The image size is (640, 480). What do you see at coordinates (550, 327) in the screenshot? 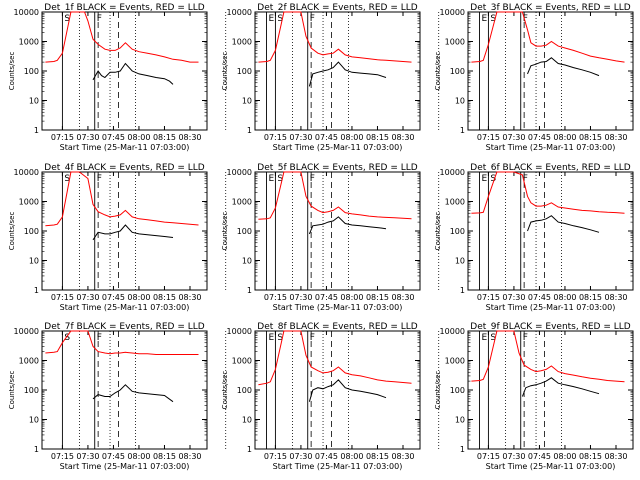
I see `panel-title: Det_9f BLACK = Events, RED = LLD` at bounding box center [550, 327].